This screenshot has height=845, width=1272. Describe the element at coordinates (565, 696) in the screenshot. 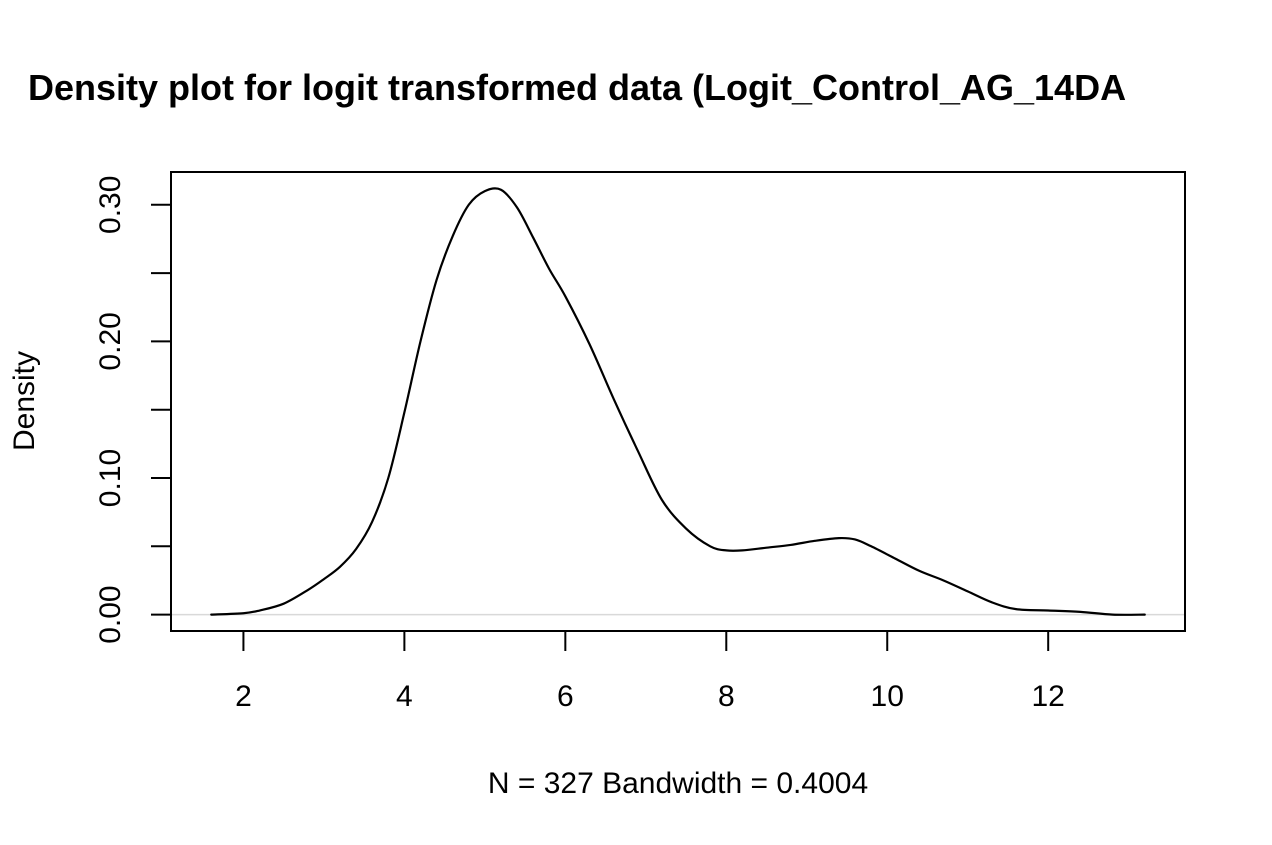

I see `x-tick-label: 6` at that location.